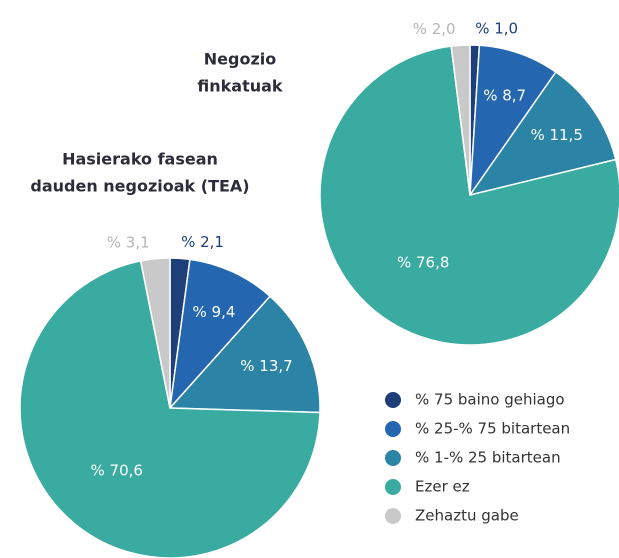  Describe the element at coordinates (140, 159) in the screenshot. I see `chart-title: Hasierako fasean` at that location.